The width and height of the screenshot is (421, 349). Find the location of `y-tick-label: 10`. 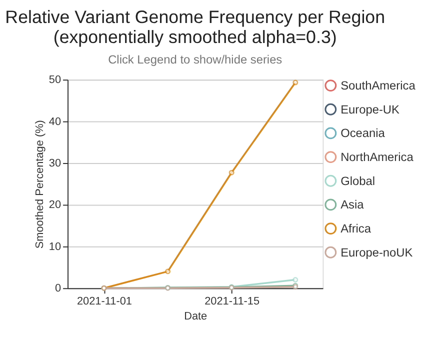

y-tick-label: 10 is located at coordinates (55, 246).